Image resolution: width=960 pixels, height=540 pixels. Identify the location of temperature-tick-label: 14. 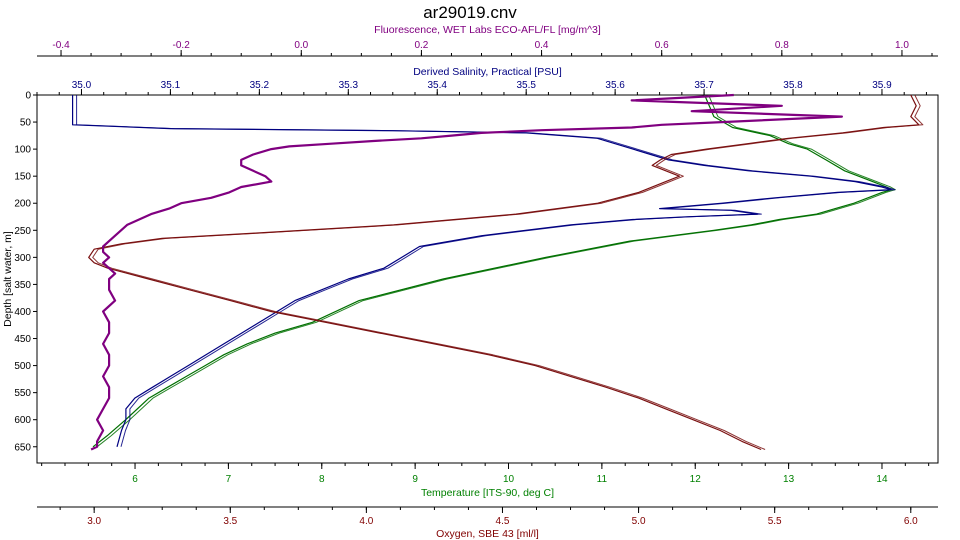
(882, 479).